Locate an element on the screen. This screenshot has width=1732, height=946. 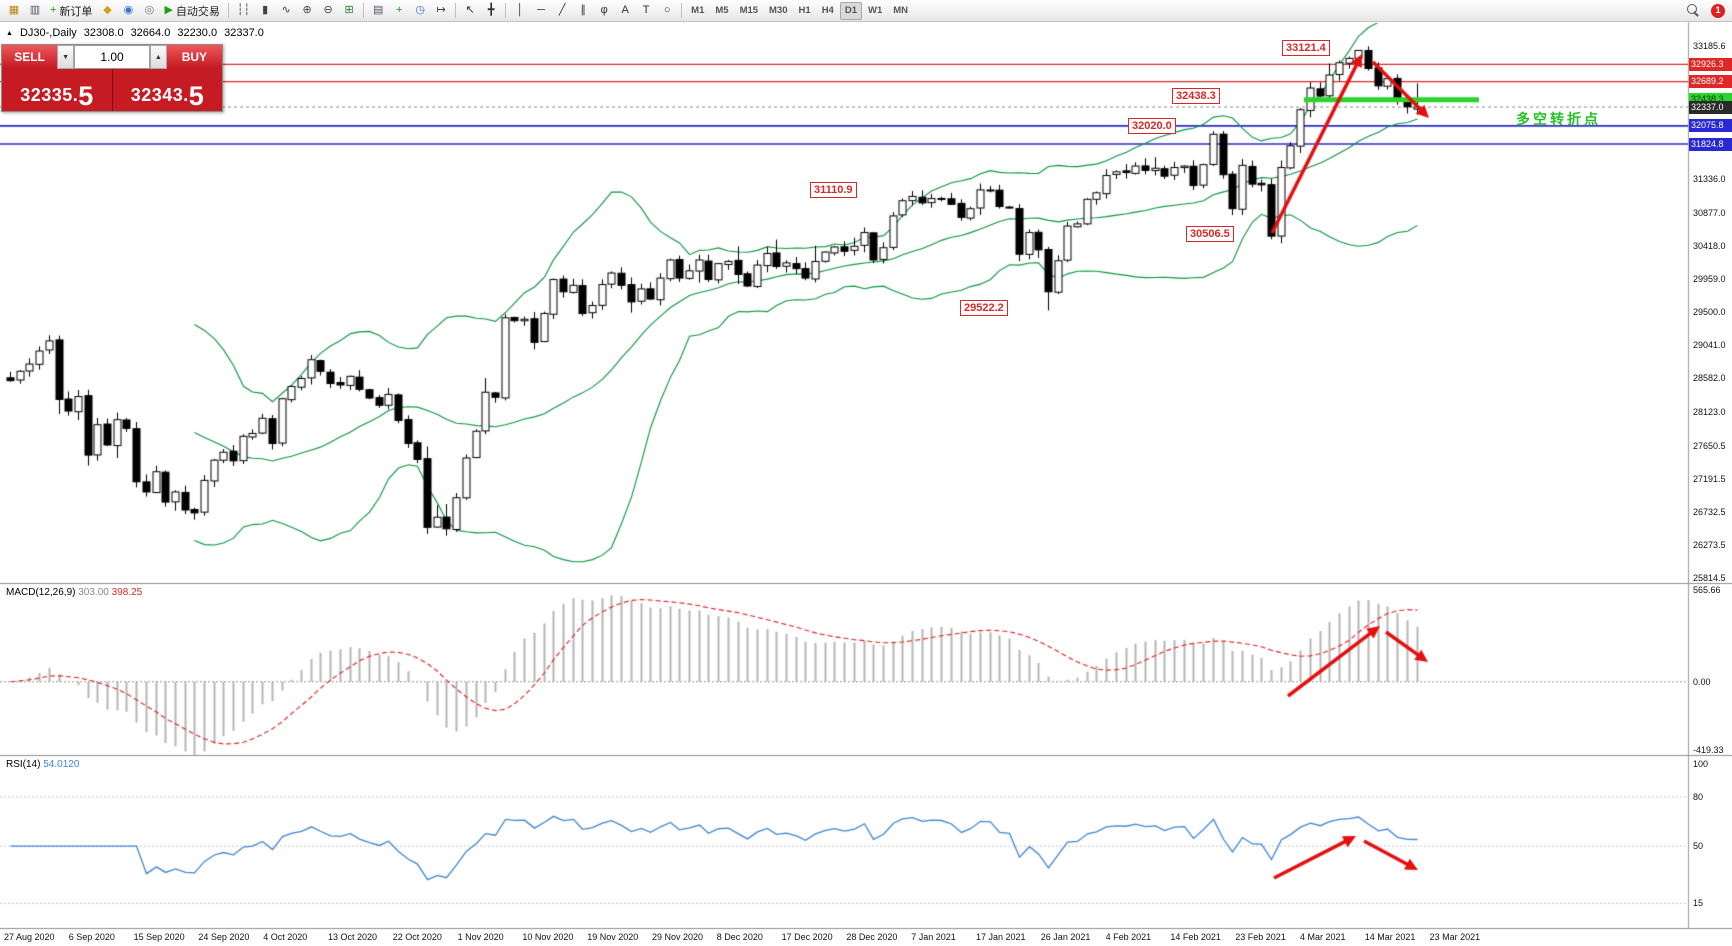
rsi-axis-tick: 15 is located at coordinates (1698, 903).